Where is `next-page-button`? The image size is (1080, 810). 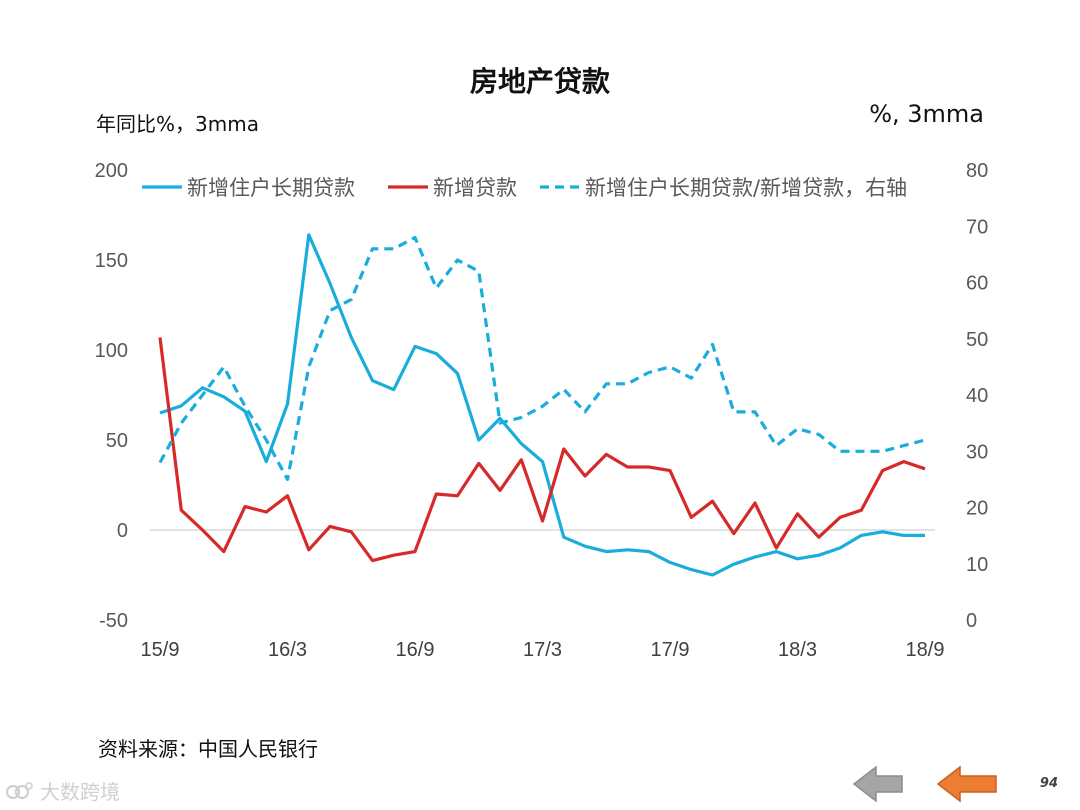 next-page-button is located at coordinates (966, 784).